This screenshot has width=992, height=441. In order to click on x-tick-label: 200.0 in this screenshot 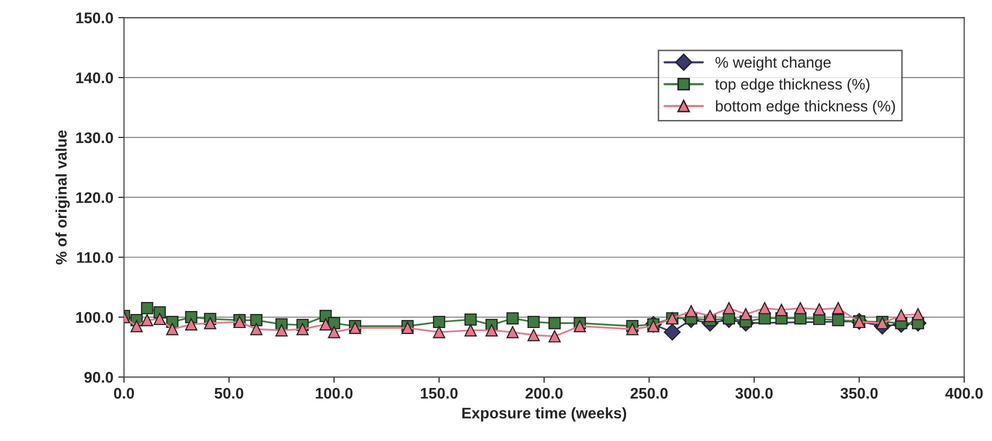, I will do `click(544, 393)`.